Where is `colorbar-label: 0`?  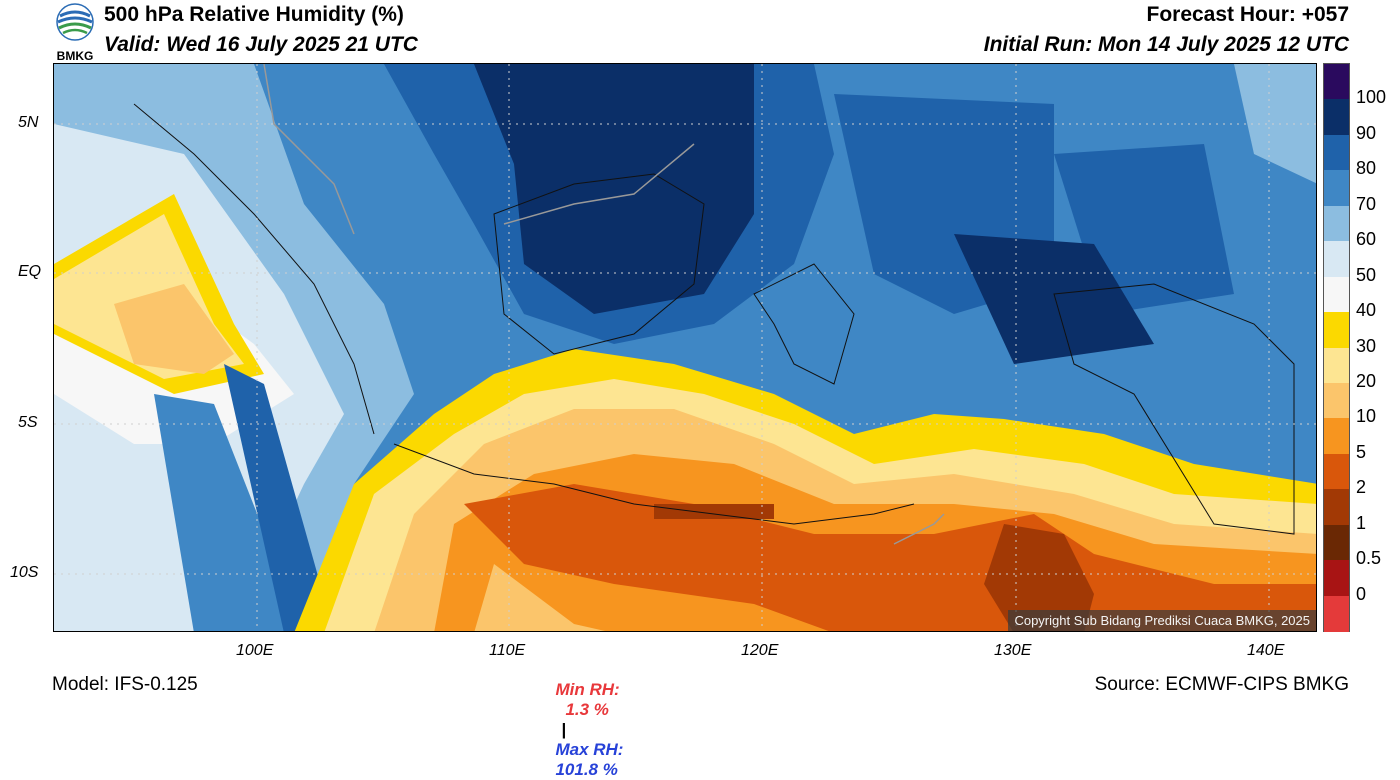
colorbar-label: 0 is located at coordinates (1361, 593).